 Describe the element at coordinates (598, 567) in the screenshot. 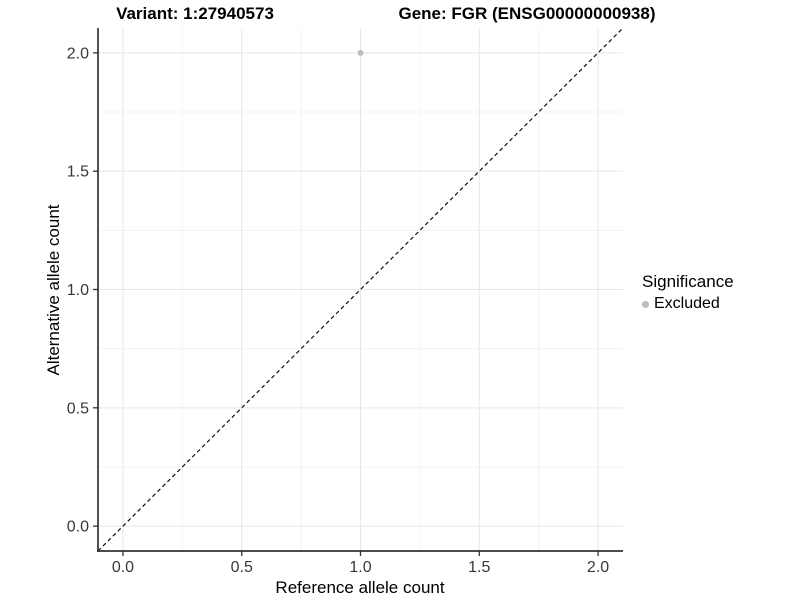

I see `x-tick-label: 2.0` at that location.